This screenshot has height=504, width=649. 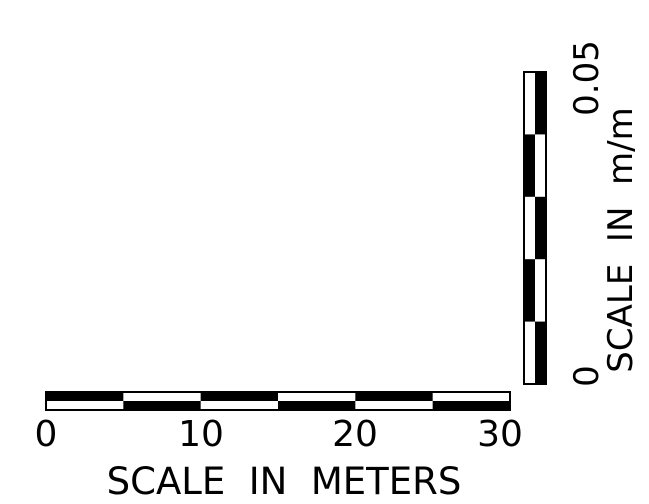 I want to click on h-label-0: 0, so click(x=46, y=434).